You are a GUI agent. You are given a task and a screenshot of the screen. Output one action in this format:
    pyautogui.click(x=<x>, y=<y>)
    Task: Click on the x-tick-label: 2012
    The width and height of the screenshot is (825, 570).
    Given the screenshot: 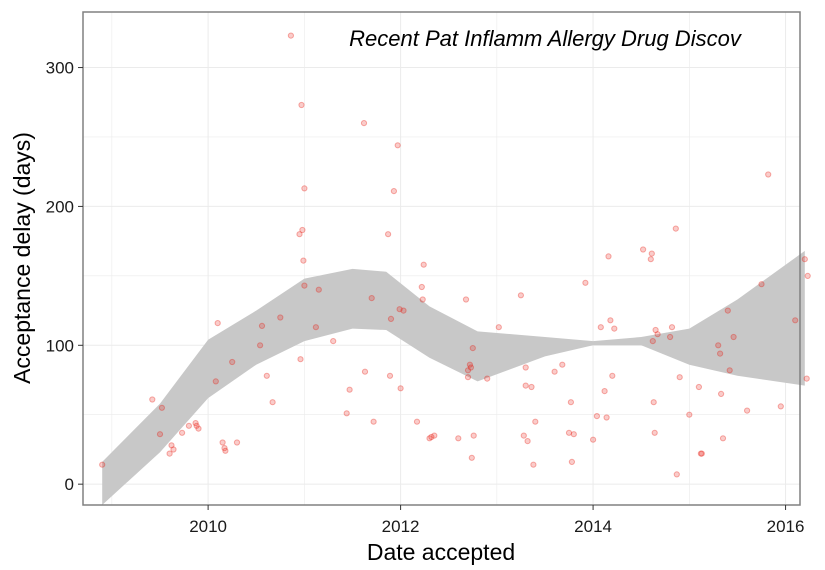 What is the action you would take?
    pyautogui.click(x=401, y=526)
    